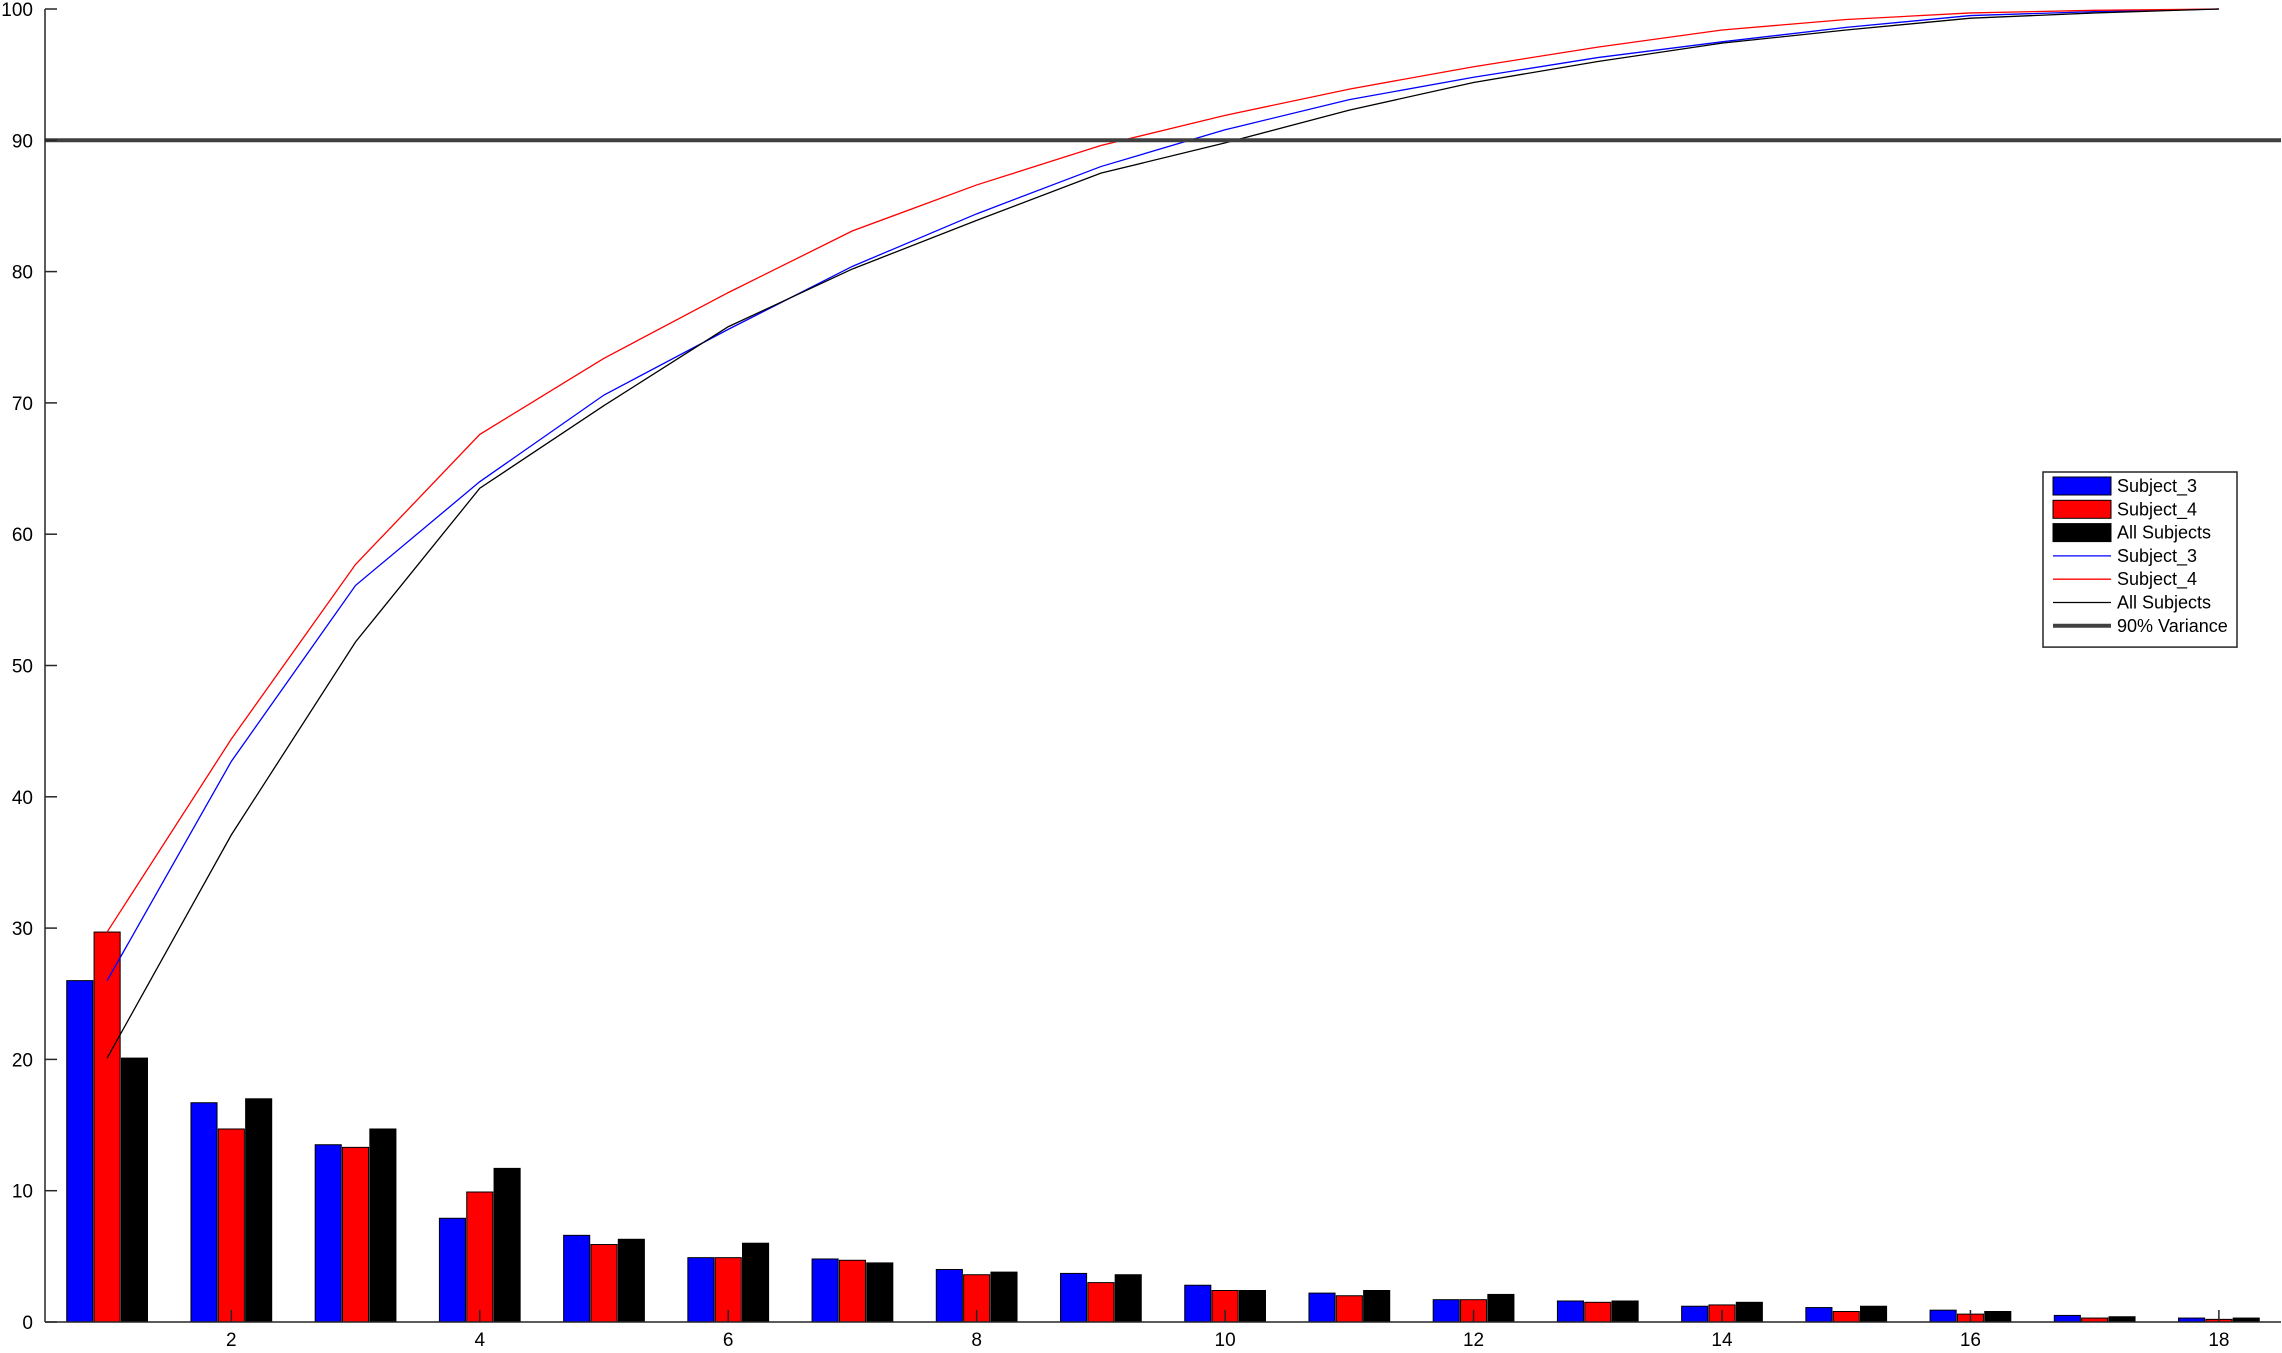  What do you see at coordinates (22, 141) in the screenshot?
I see `y-tick-label-90: 90` at bounding box center [22, 141].